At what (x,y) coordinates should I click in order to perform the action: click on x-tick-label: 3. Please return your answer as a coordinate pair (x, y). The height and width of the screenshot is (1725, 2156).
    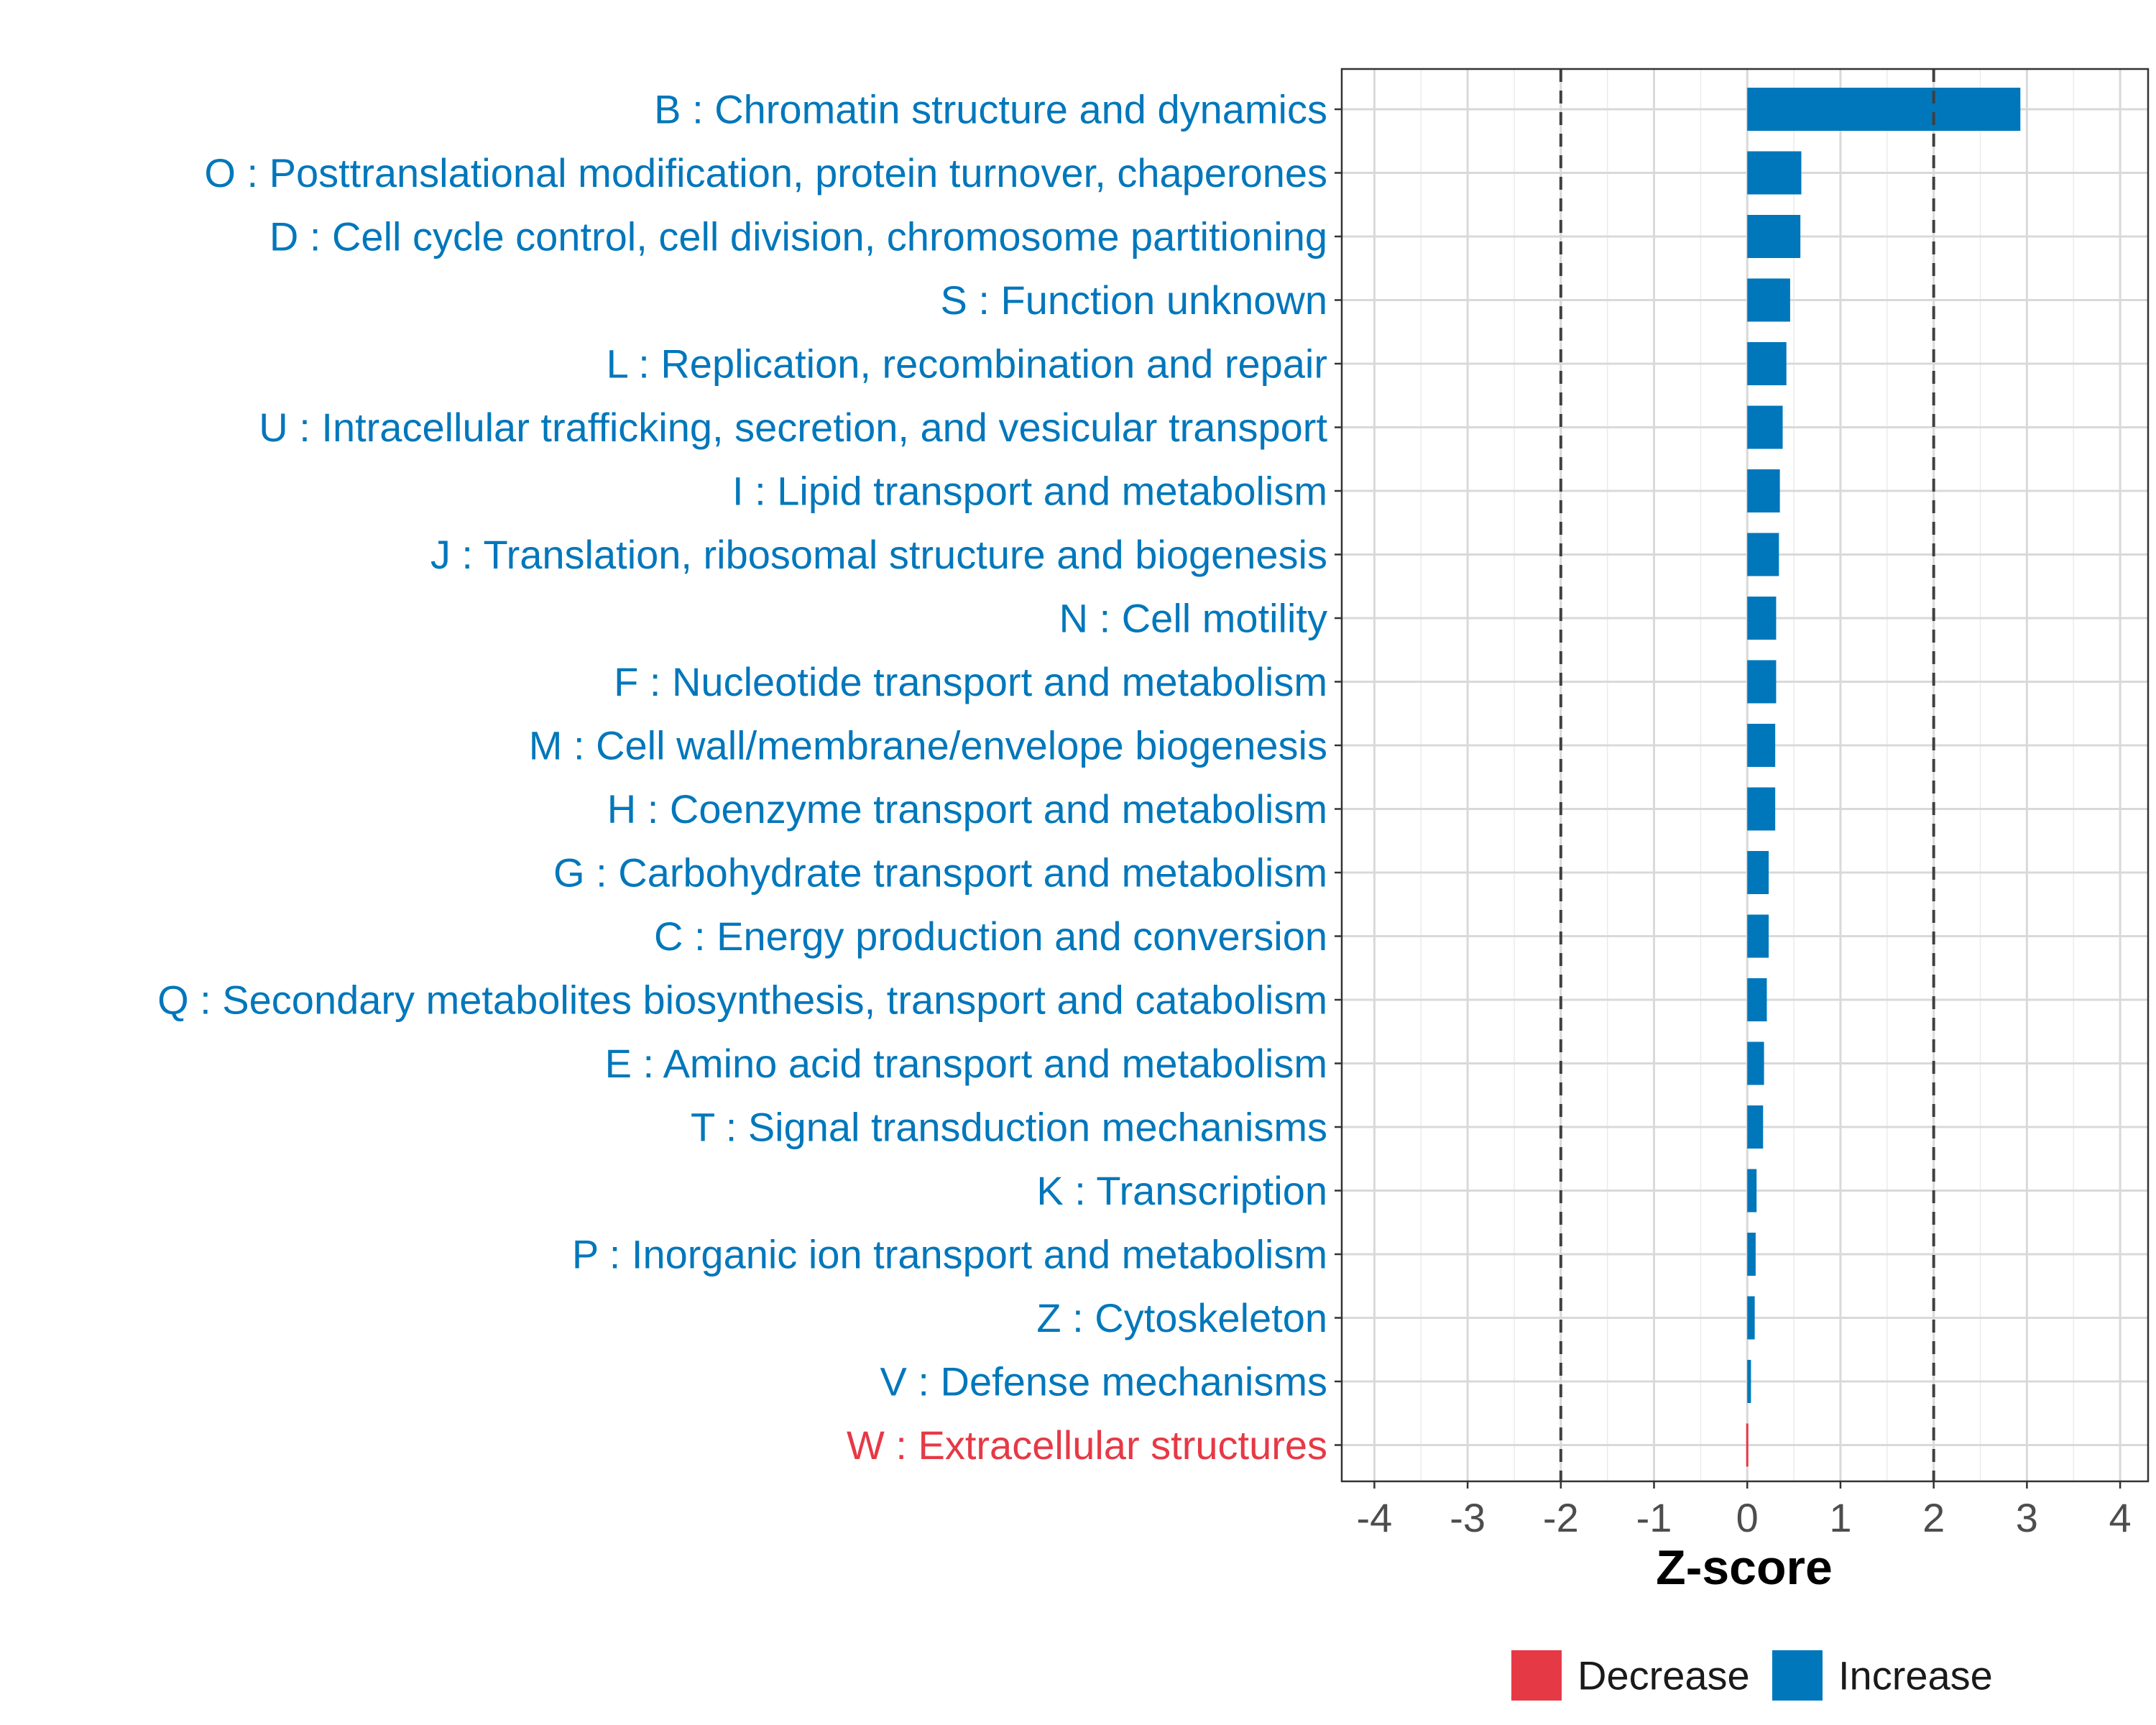
    Looking at the image, I should click on (2027, 1517).